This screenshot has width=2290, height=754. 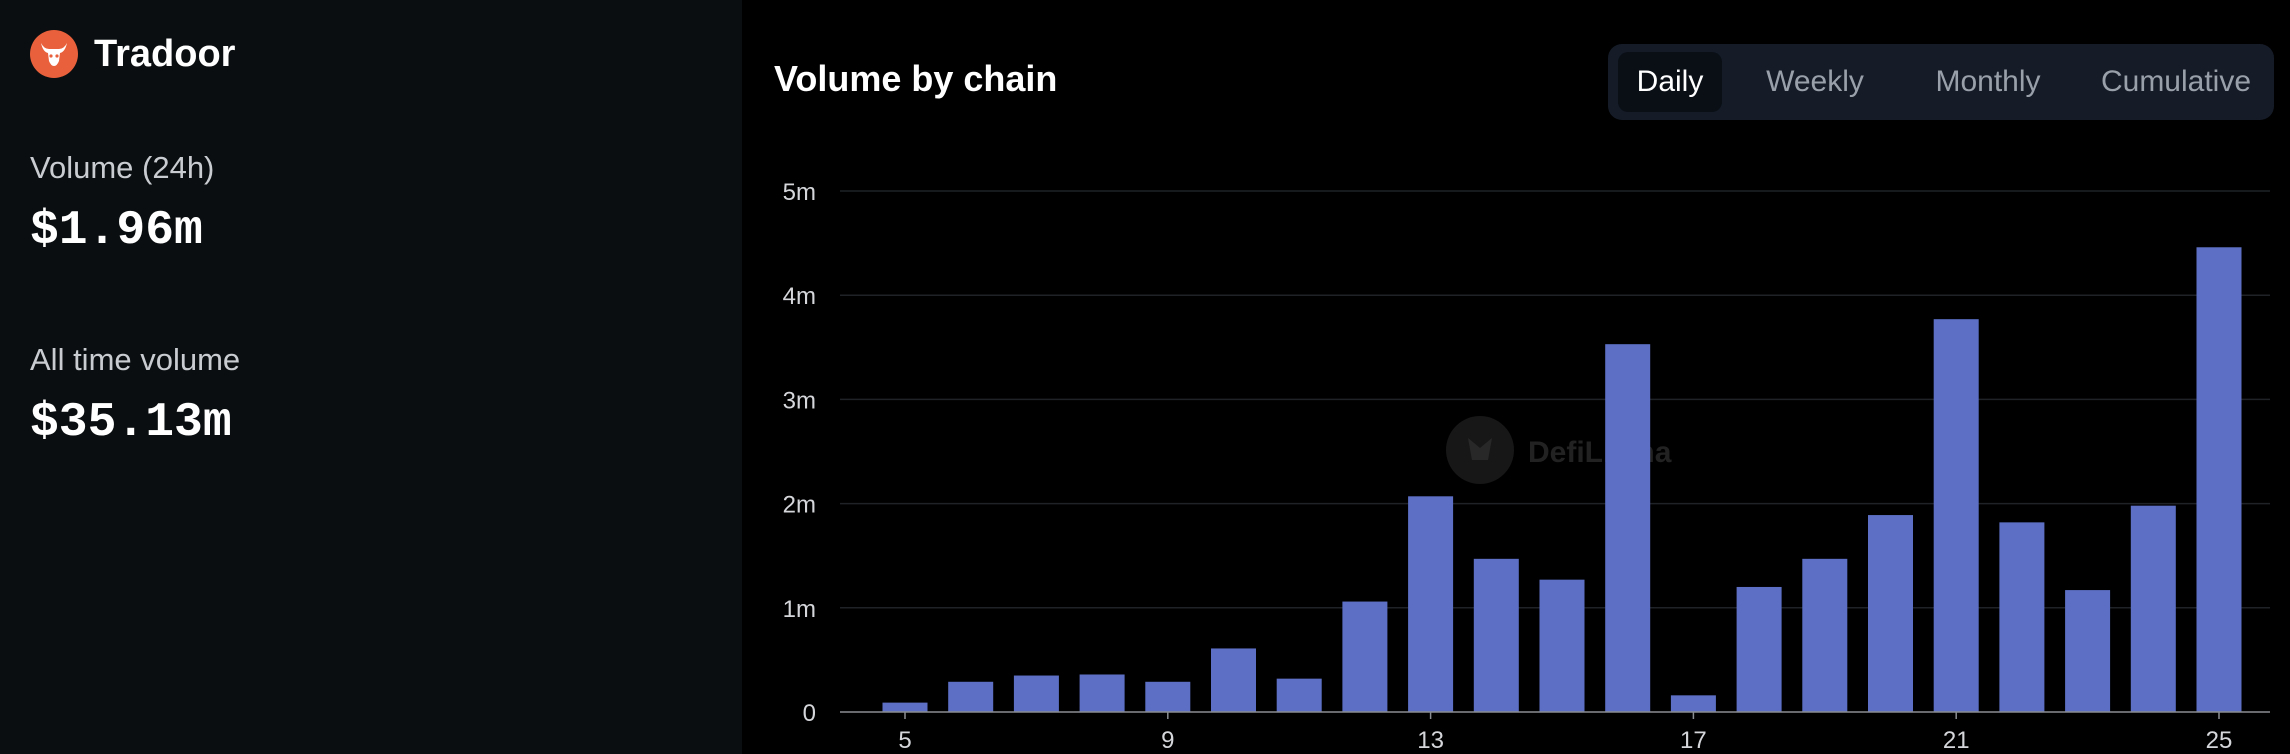 What do you see at coordinates (799, 296) in the screenshot?
I see `y-tick-label: 4m` at bounding box center [799, 296].